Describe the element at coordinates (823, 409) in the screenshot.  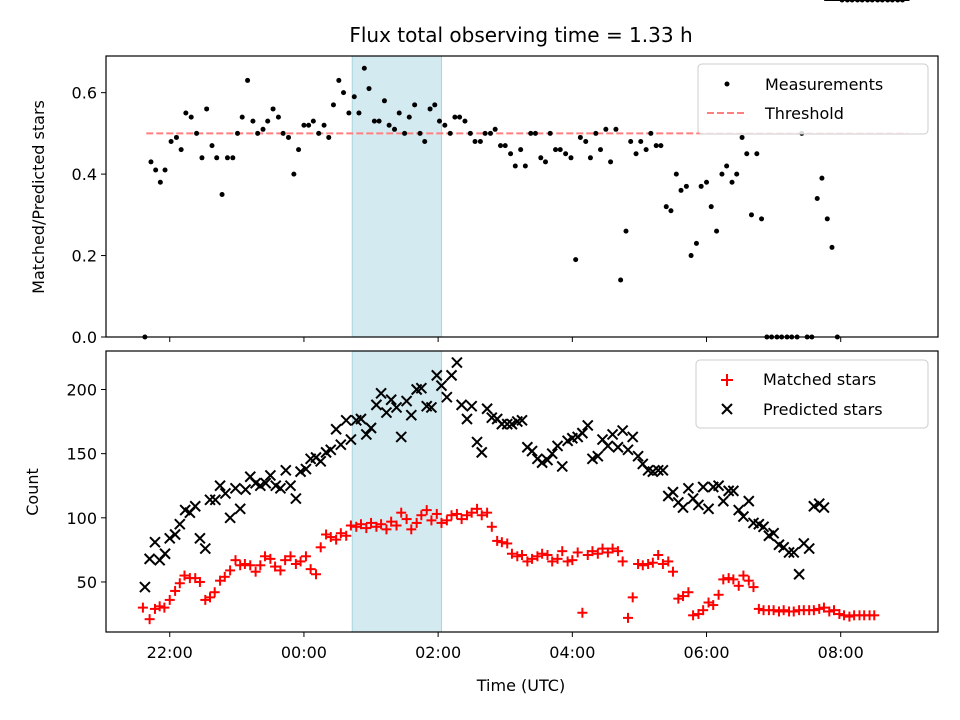
I see `legend-label-predicted: Predicted stars` at that location.